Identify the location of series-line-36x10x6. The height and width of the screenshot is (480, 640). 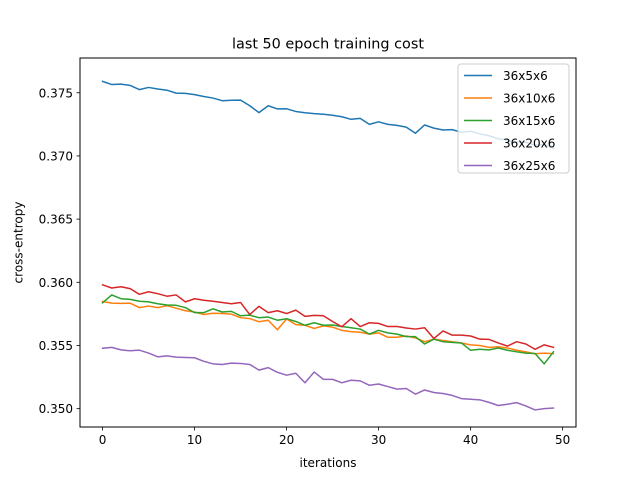
(328, 327).